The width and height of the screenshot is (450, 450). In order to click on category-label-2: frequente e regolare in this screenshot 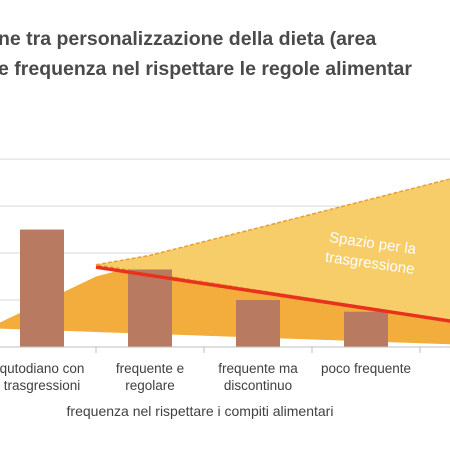, I will do `click(150, 377)`.